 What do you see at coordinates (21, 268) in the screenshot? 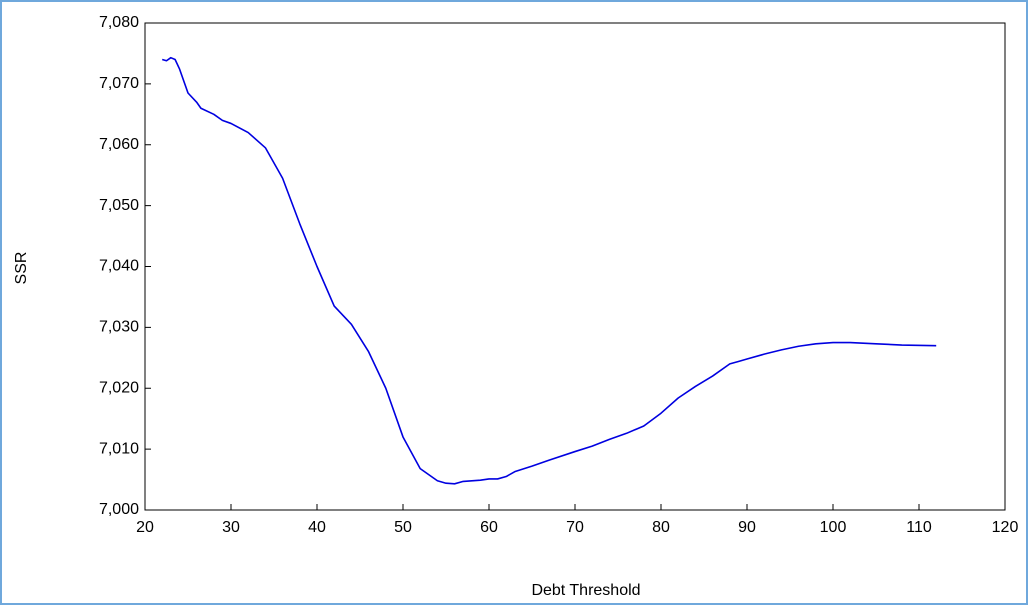
I see `y-axis-title: SSR` at bounding box center [21, 268].